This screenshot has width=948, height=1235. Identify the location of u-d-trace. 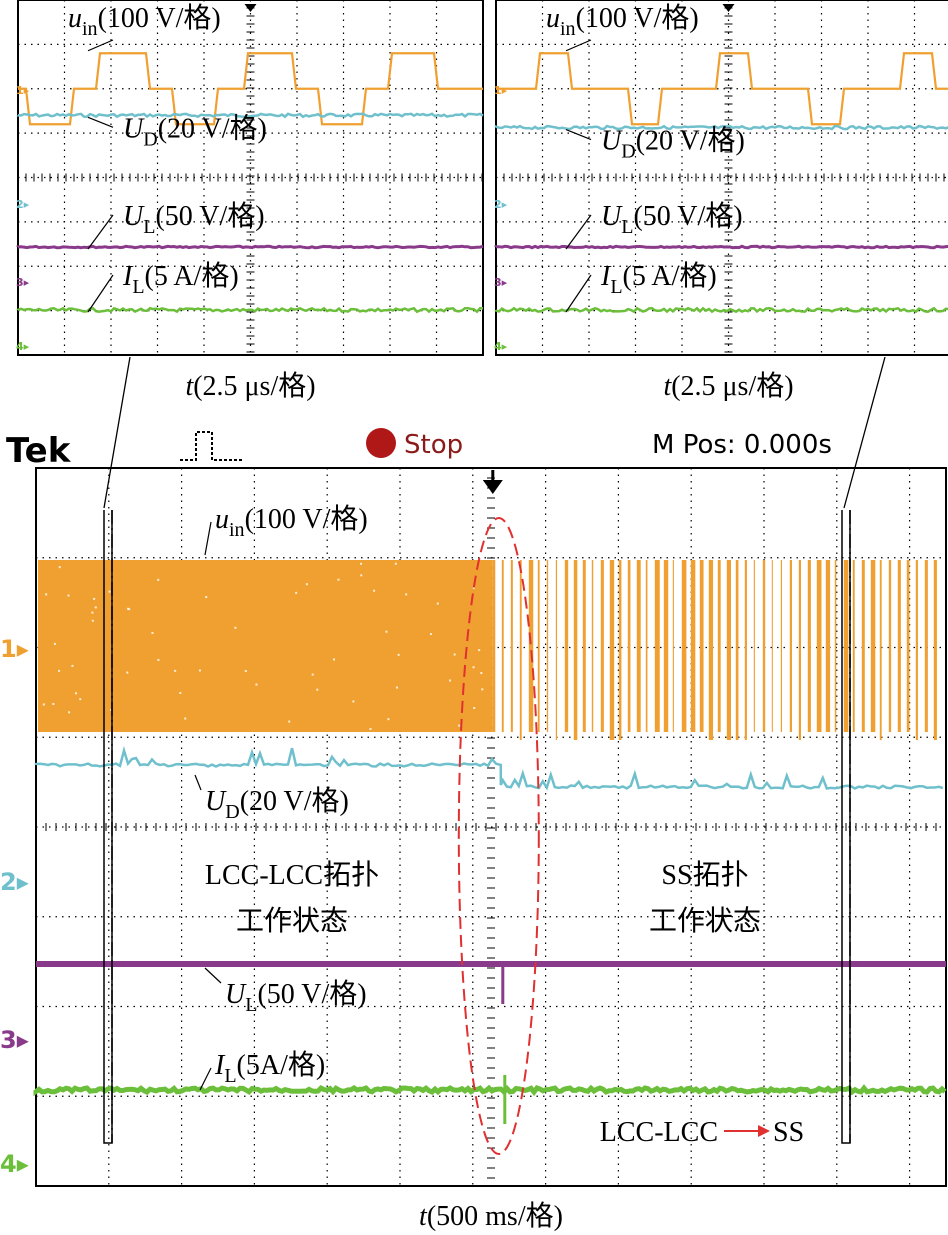
(489, 768).